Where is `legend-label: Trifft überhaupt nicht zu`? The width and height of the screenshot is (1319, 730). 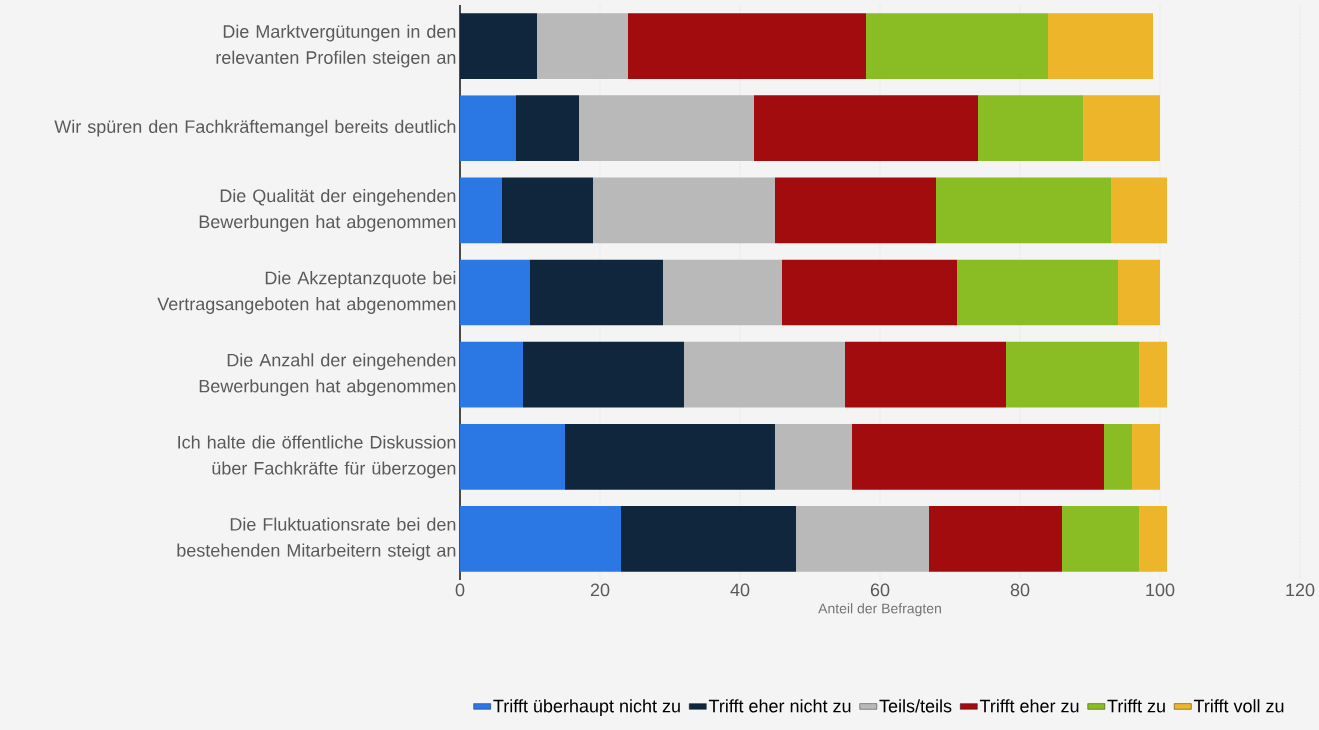
legend-label: Trifft überhaupt nicht zu is located at coordinates (586, 707).